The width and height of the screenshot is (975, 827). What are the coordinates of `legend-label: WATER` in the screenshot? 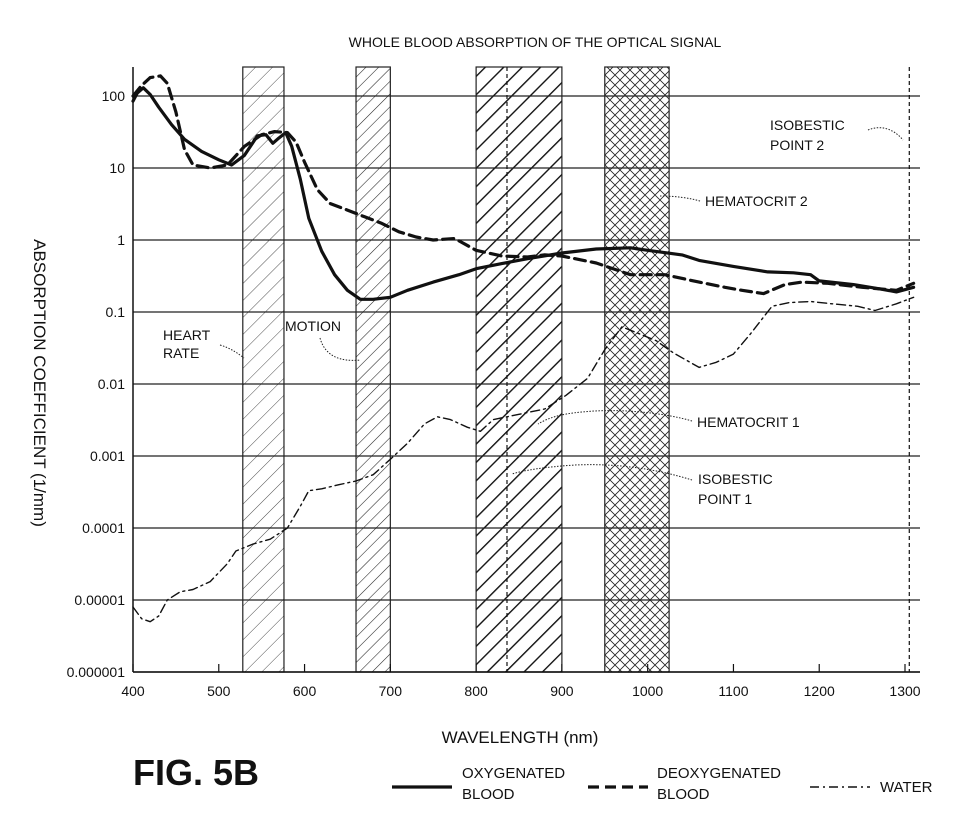 It's located at (906, 787).